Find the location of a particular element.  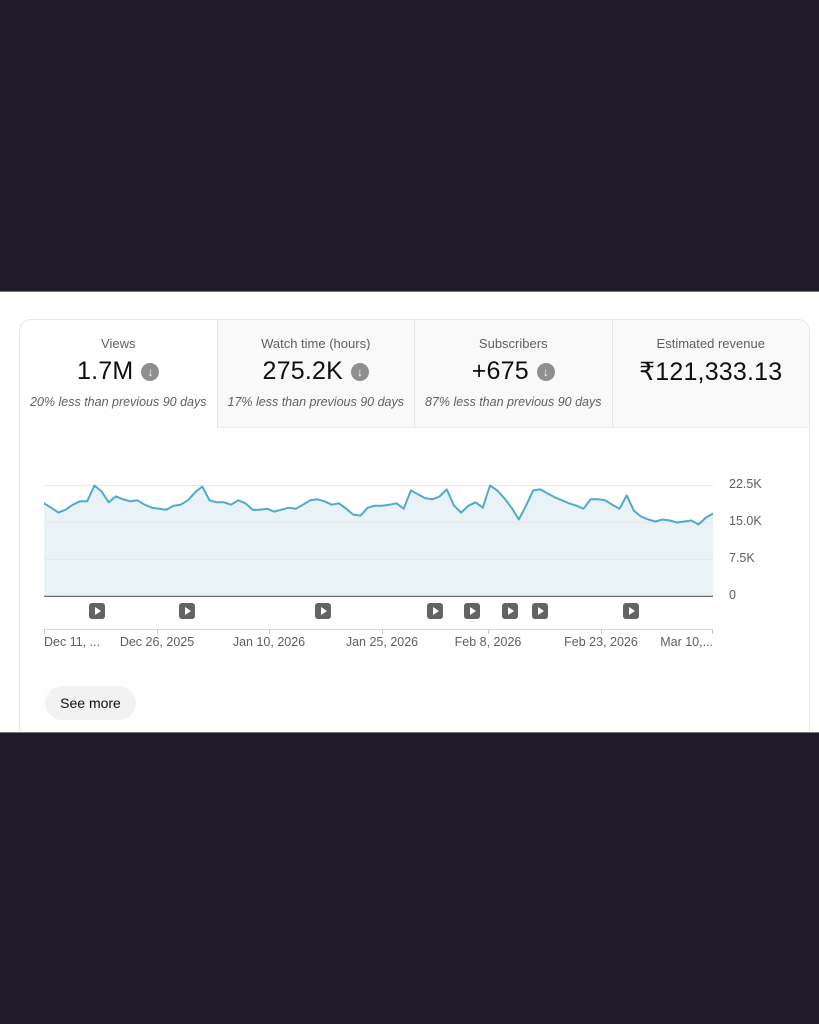

metric-delta: 20% less than previous 90 days is located at coordinates (118, 402).